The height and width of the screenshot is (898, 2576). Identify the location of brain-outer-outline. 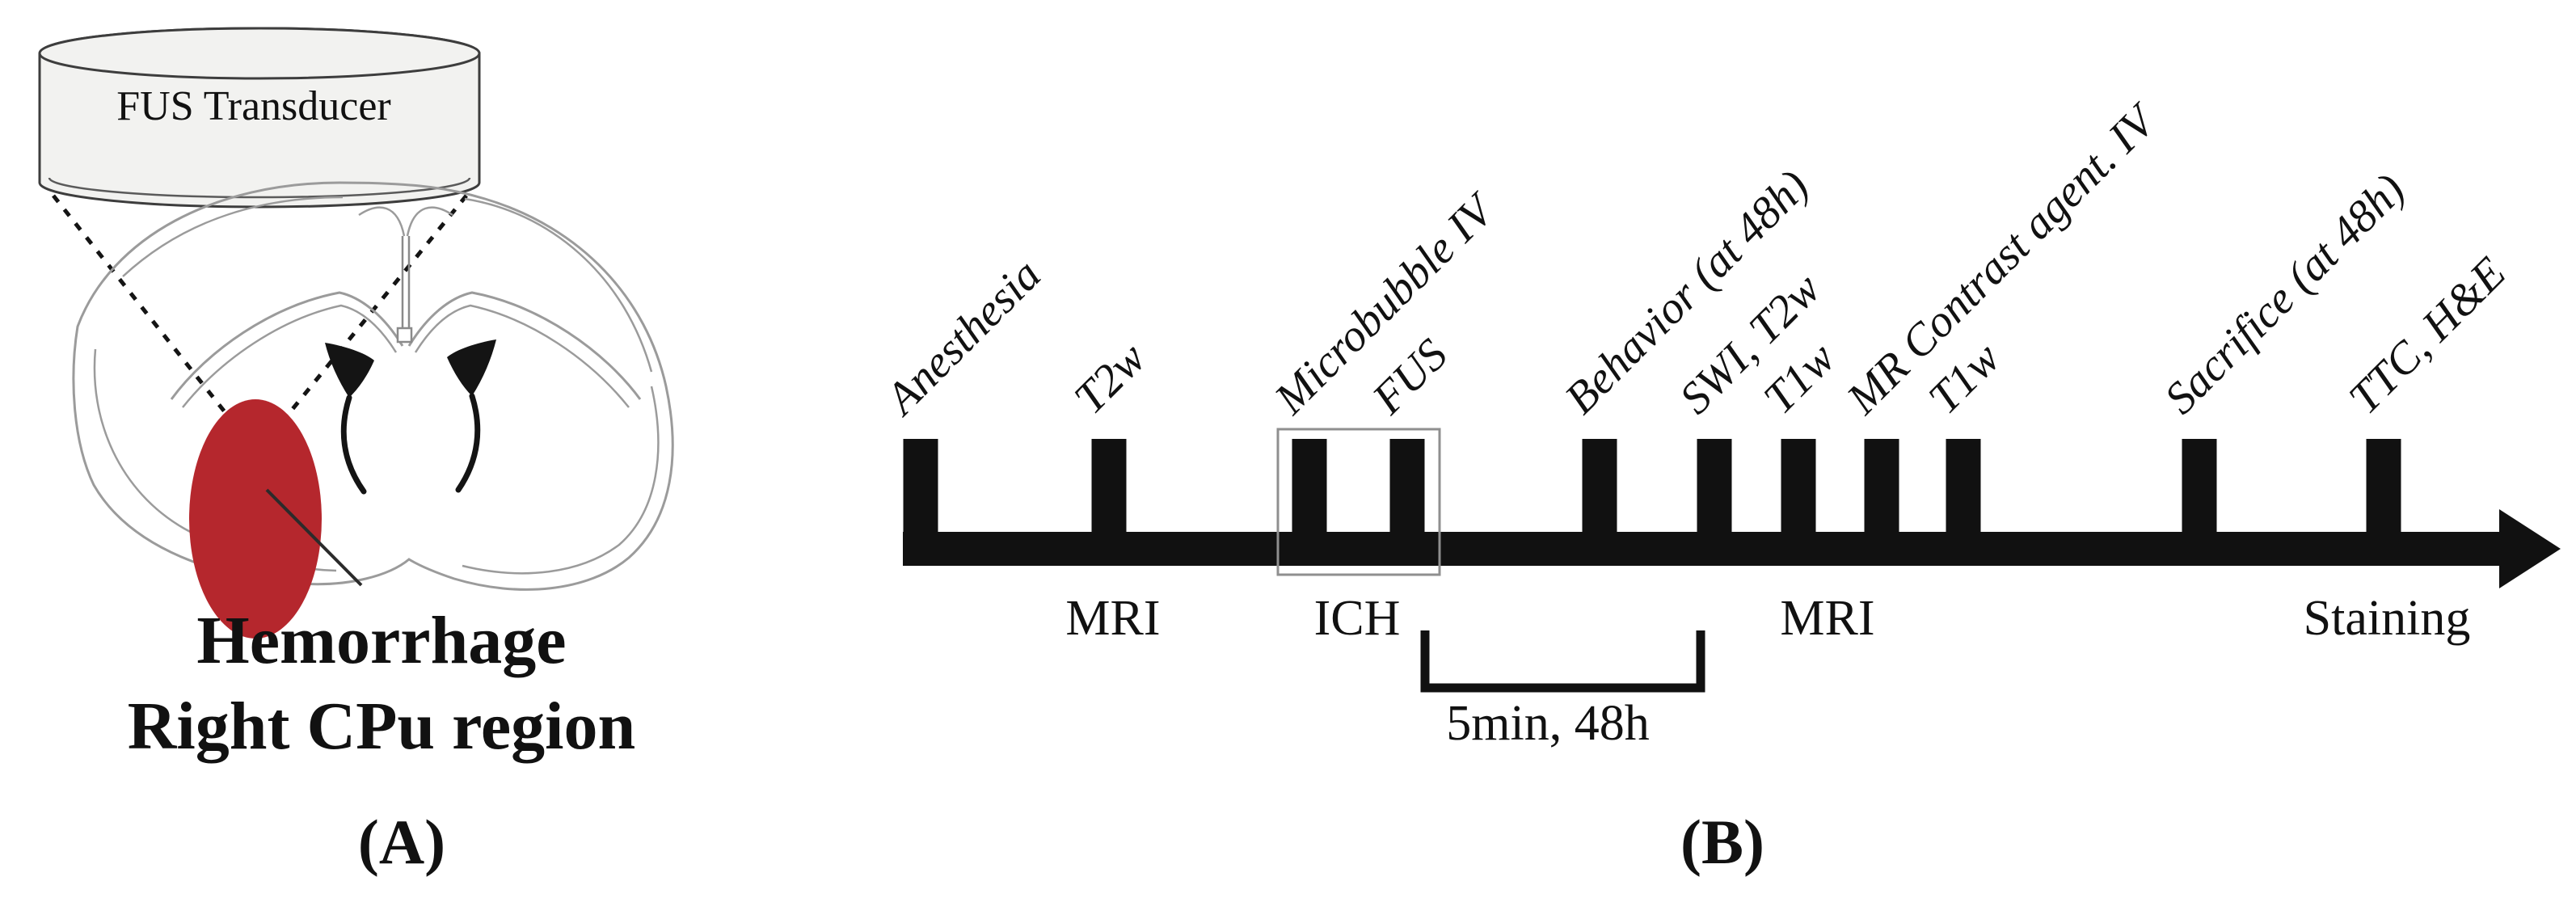
(373, 386).